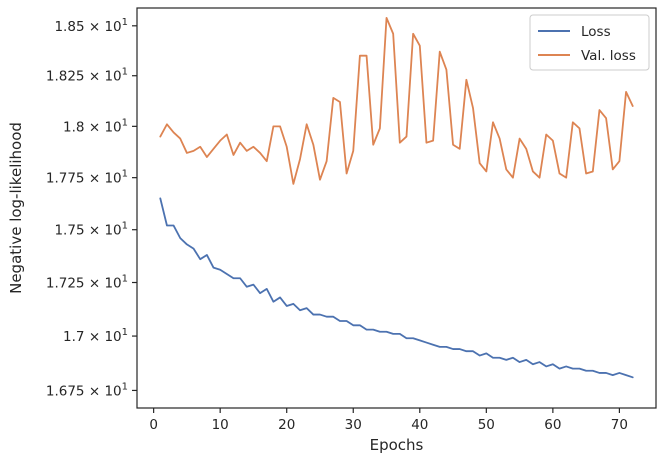 This screenshot has width=667, height=463. What do you see at coordinates (95, 336) in the screenshot?
I see `y-tick-label: 1.7 × 10¹` at bounding box center [95, 336].